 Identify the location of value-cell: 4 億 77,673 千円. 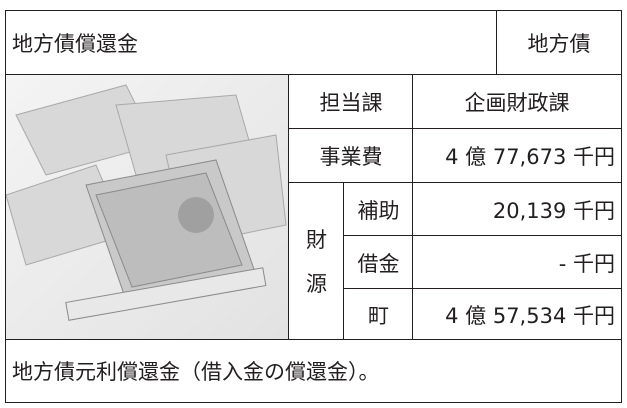
(517, 156).